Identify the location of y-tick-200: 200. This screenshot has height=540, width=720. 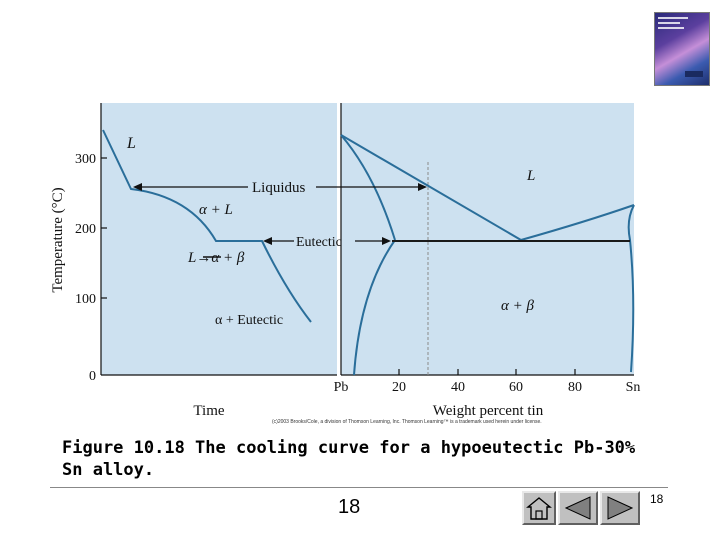
(85, 229).